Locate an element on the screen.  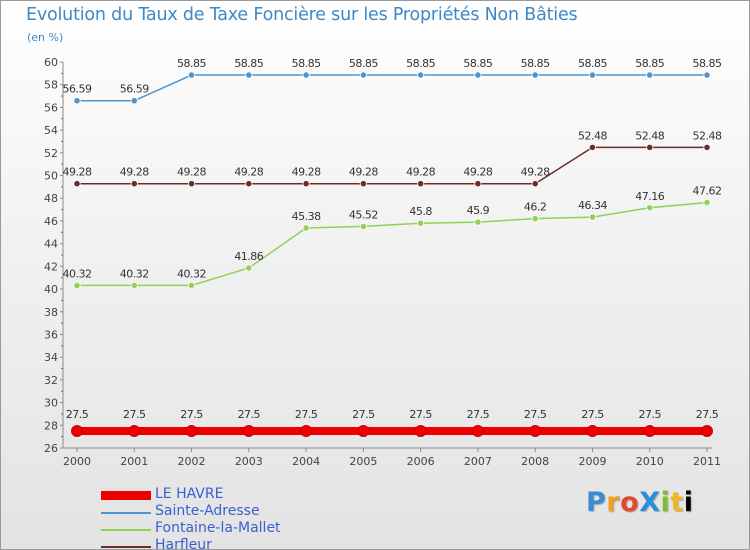
series-line-harfleur is located at coordinates (392, 165).